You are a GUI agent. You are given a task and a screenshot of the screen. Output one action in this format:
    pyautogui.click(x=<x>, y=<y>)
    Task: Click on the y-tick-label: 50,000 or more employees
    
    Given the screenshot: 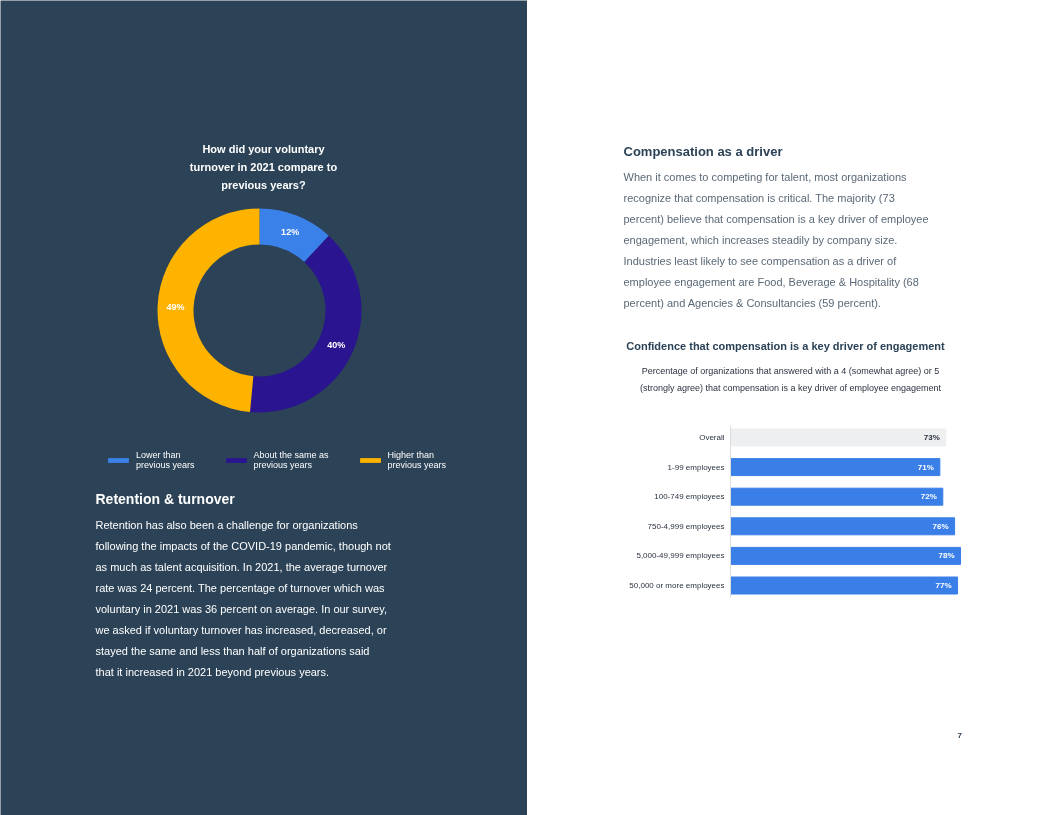 What is the action you would take?
    pyautogui.click(x=677, y=585)
    